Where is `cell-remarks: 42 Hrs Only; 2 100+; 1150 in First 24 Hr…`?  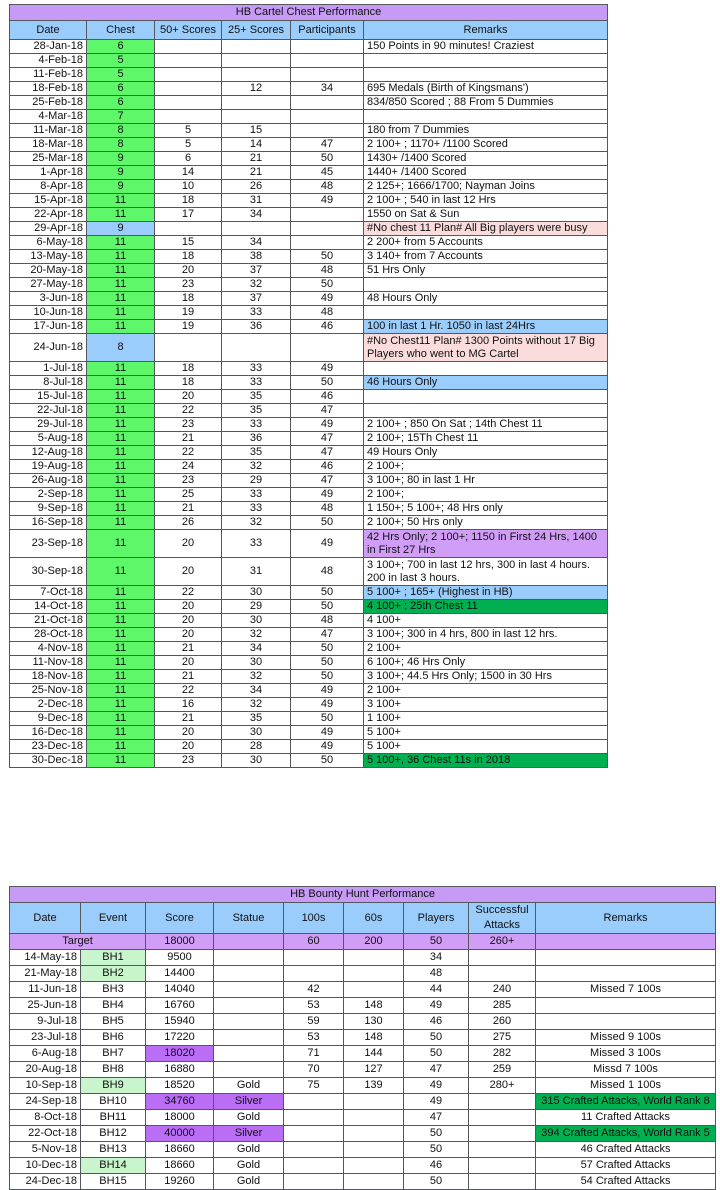 cell-remarks: 42 Hrs Only; 2 100+; 1150 in First 24 Hr… is located at coordinates (485, 543).